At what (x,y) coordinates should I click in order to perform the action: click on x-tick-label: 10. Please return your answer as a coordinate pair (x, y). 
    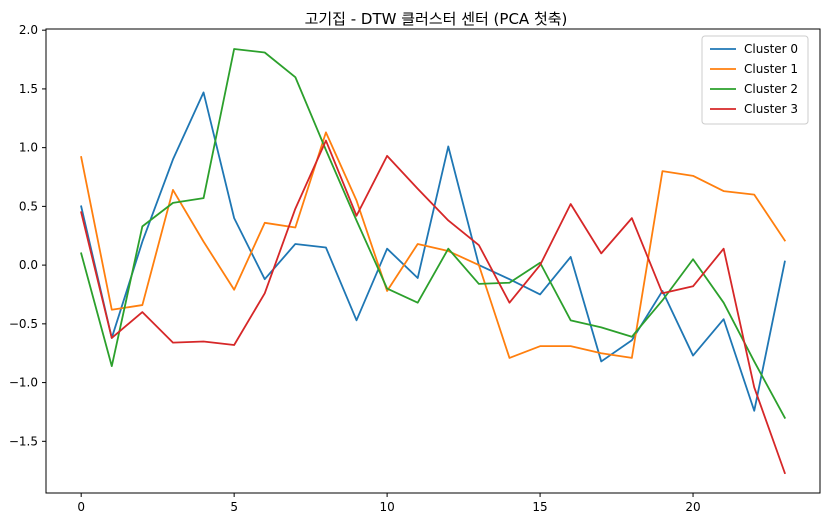
    Looking at the image, I should click on (386, 507).